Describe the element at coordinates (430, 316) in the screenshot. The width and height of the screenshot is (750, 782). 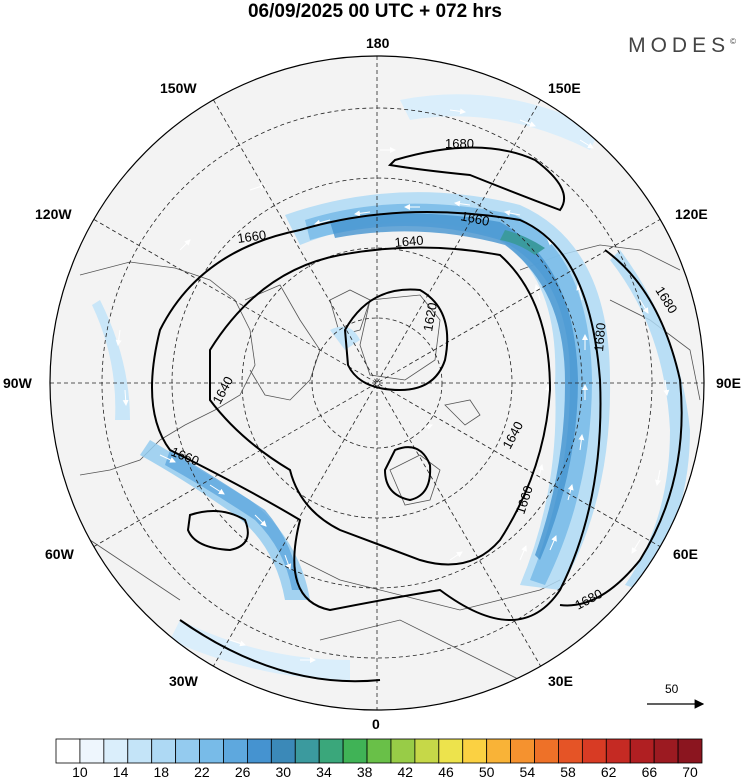
I see `contour-label: 1620` at that location.